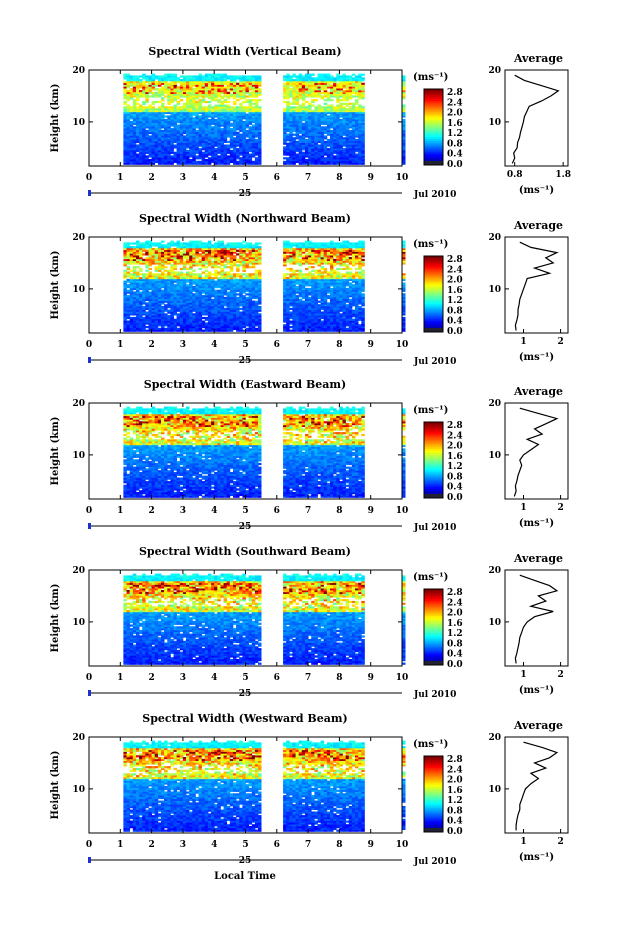 The image size is (622, 929). What do you see at coordinates (434, 195) in the screenshot?
I see `date-label: Jul 2010` at bounding box center [434, 195].